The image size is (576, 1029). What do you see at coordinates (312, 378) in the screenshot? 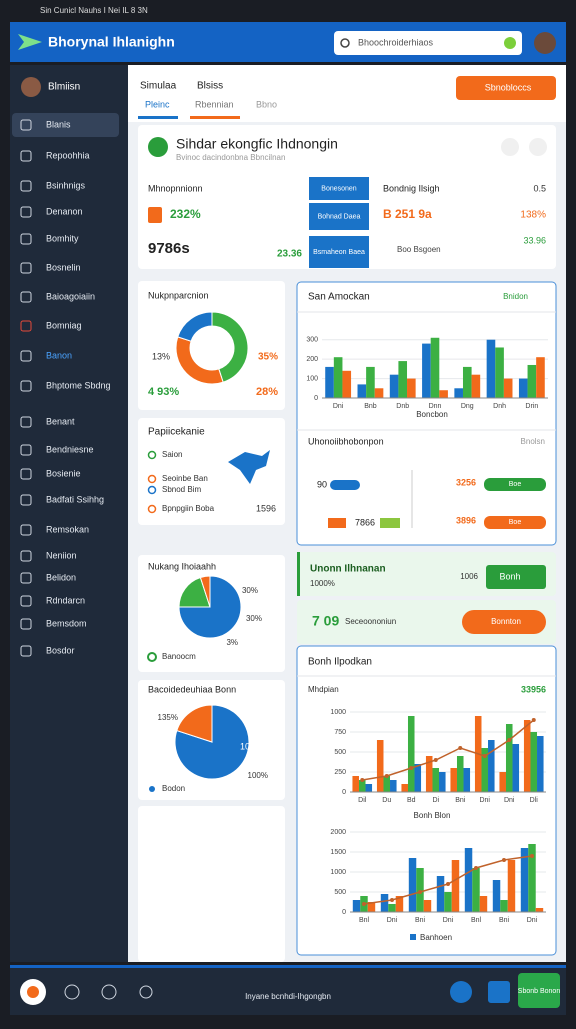
I see `y-tick-label: 100` at bounding box center [312, 378].